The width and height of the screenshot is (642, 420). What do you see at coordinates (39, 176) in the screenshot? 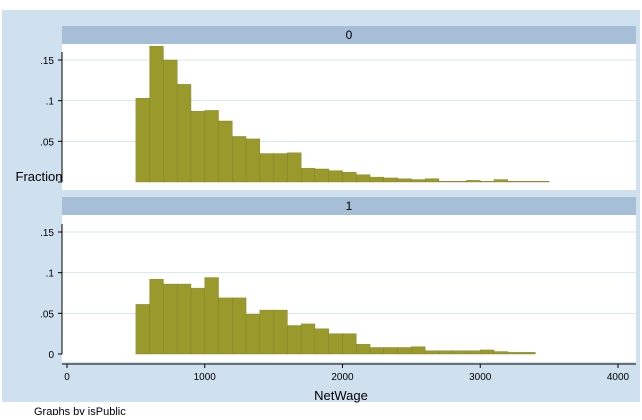
I see `y-axis-label: Fraction` at bounding box center [39, 176].